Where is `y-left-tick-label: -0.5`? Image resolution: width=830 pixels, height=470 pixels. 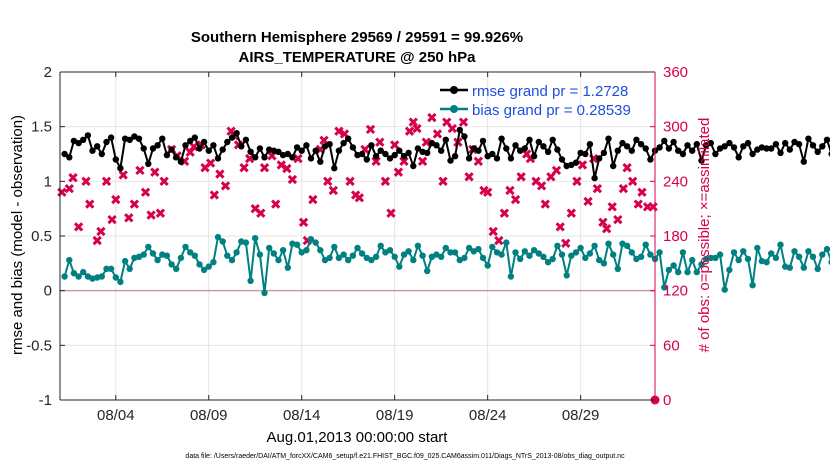
y-left-tick-label: -0.5 is located at coordinates (39, 345).